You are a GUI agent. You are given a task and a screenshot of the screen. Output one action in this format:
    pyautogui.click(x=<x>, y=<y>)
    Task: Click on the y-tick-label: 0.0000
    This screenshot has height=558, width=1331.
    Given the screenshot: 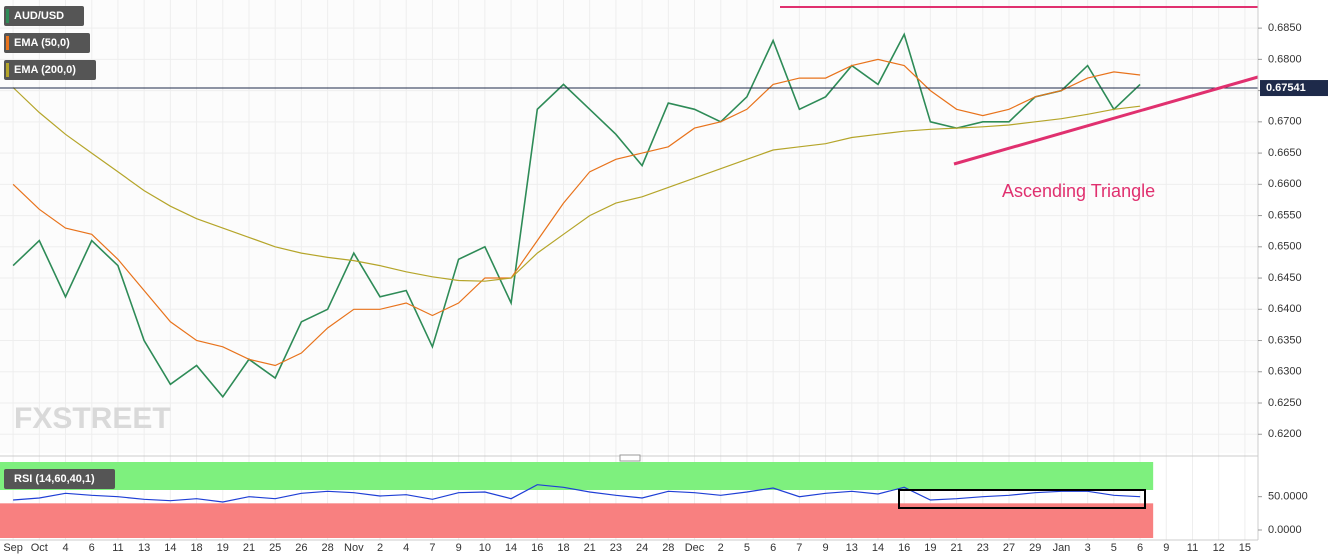 What is the action you would take?
    pyautogui.click(x=1285, y=530)
    